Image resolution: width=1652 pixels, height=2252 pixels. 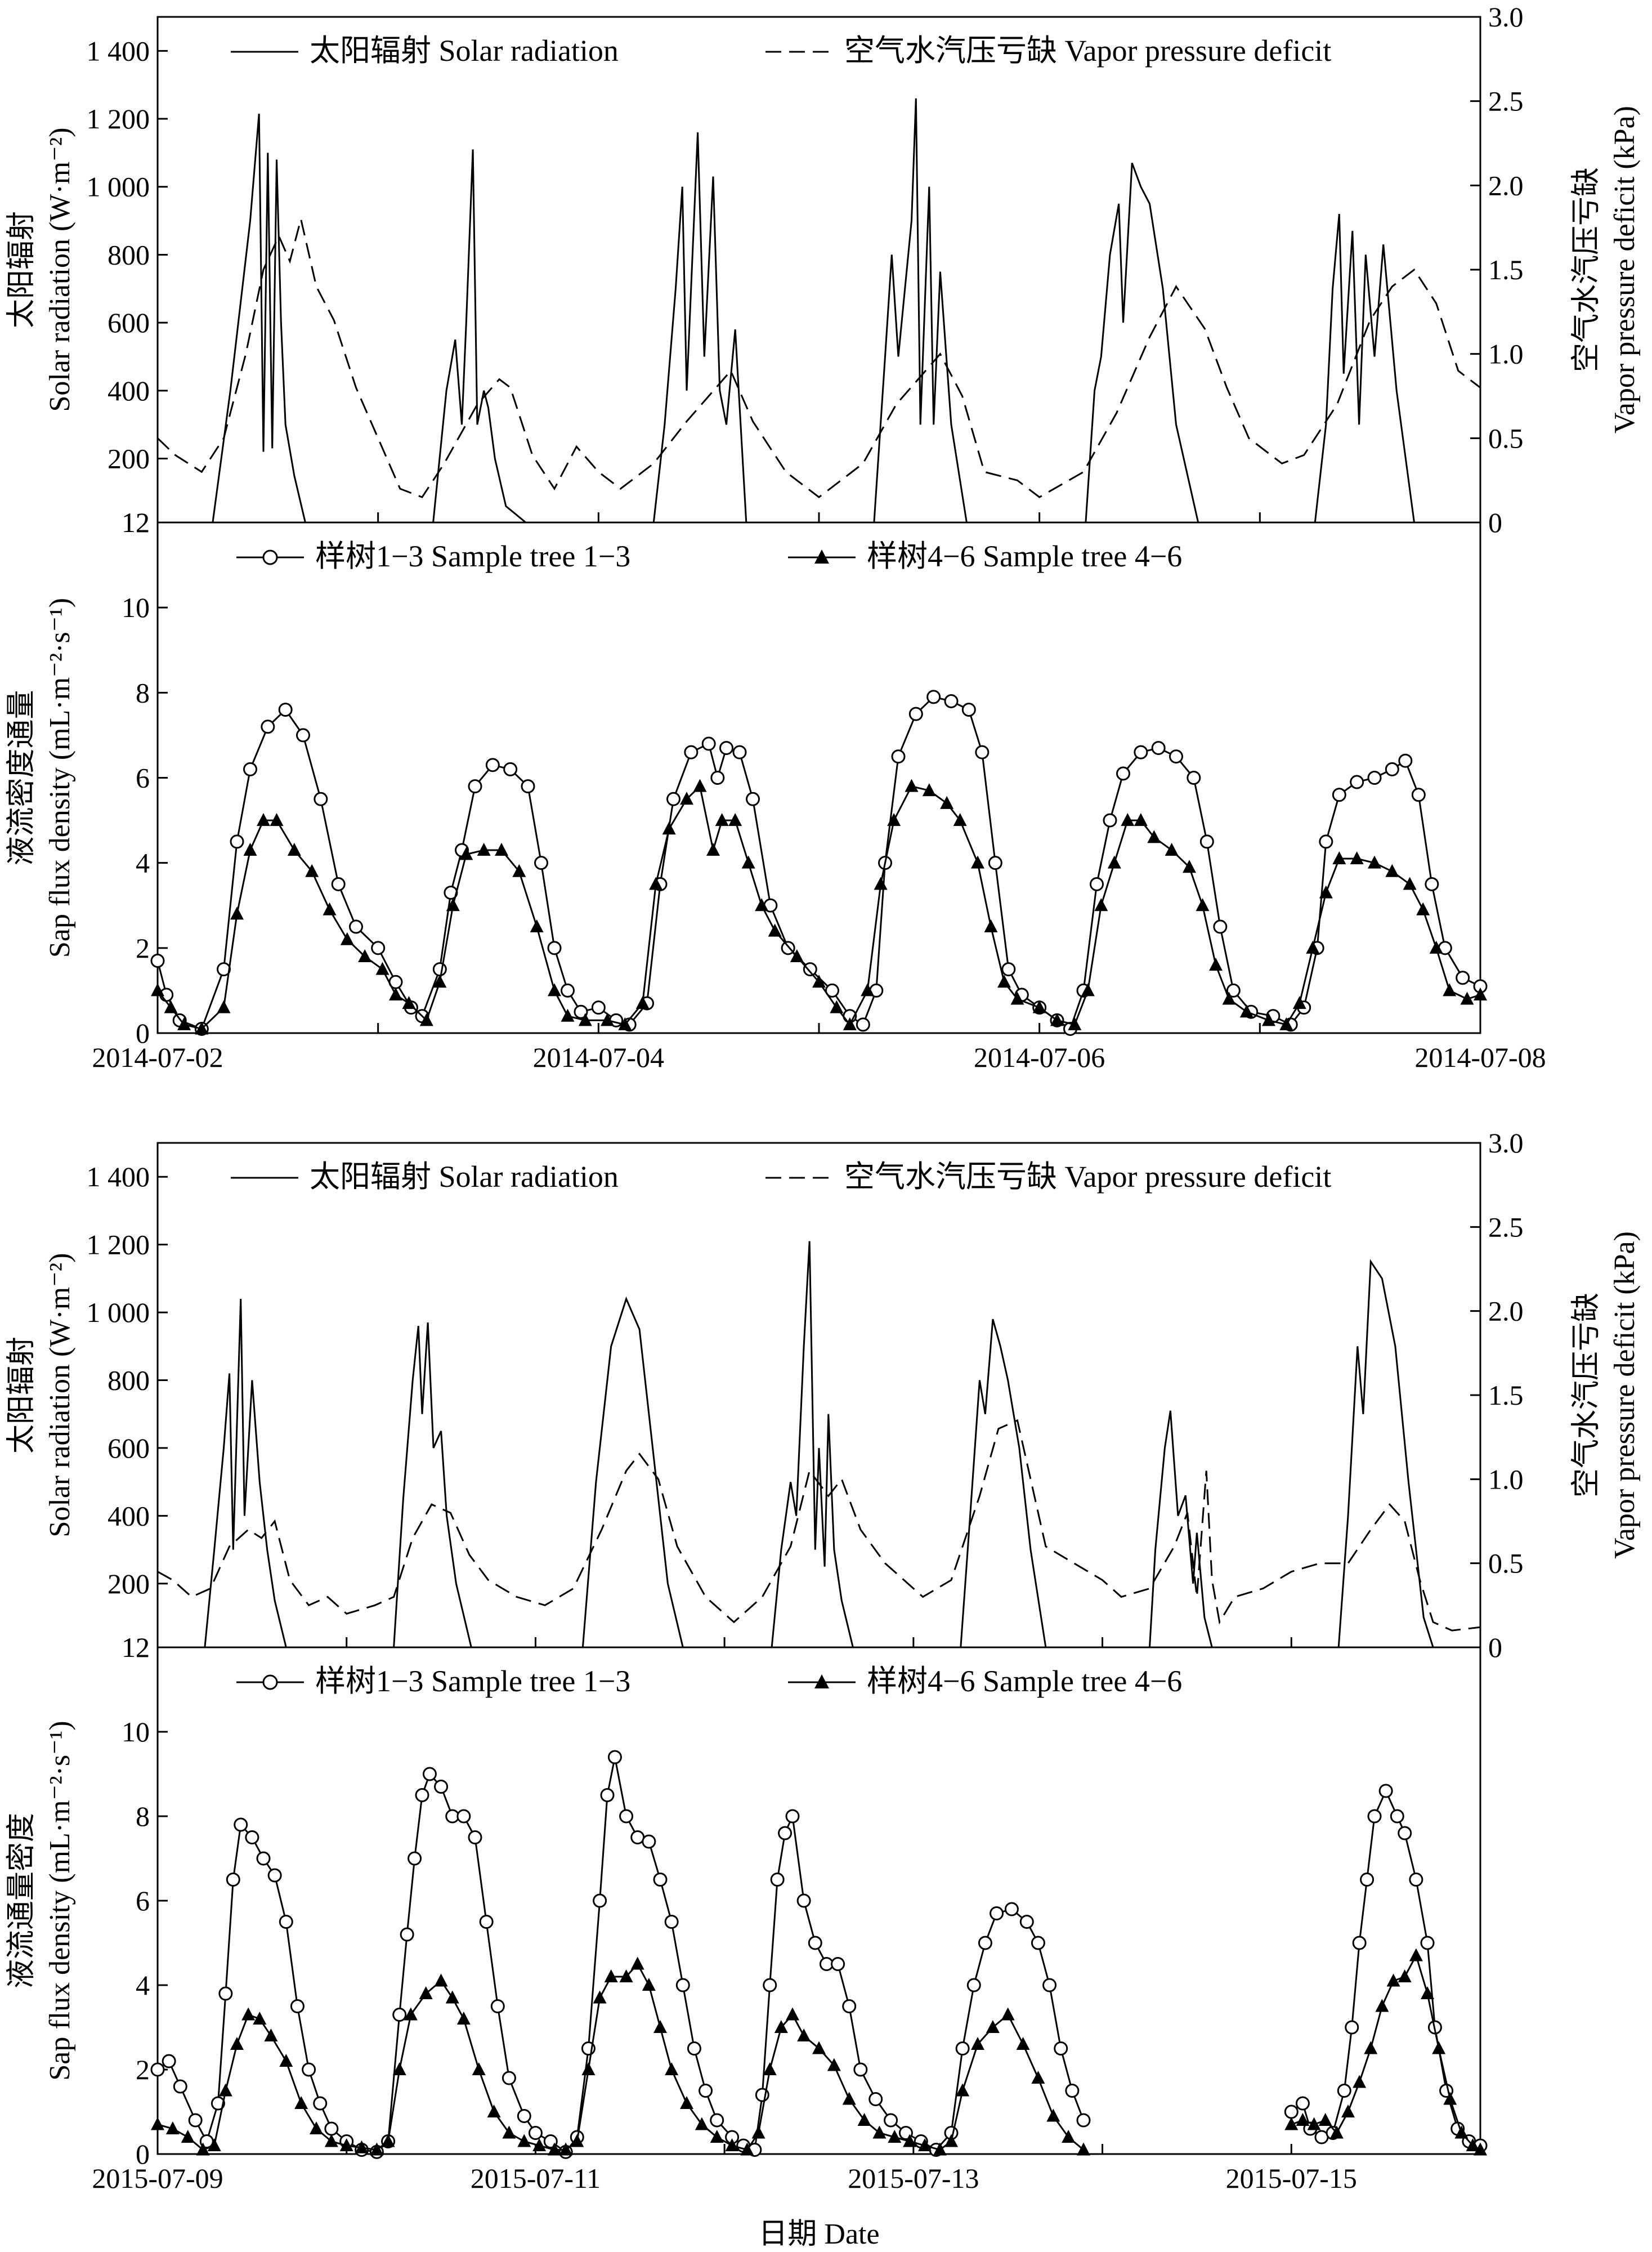 I want to click on legend-label: 样树1−3 Sample tree 1−3, so click(x=473, y=1681).